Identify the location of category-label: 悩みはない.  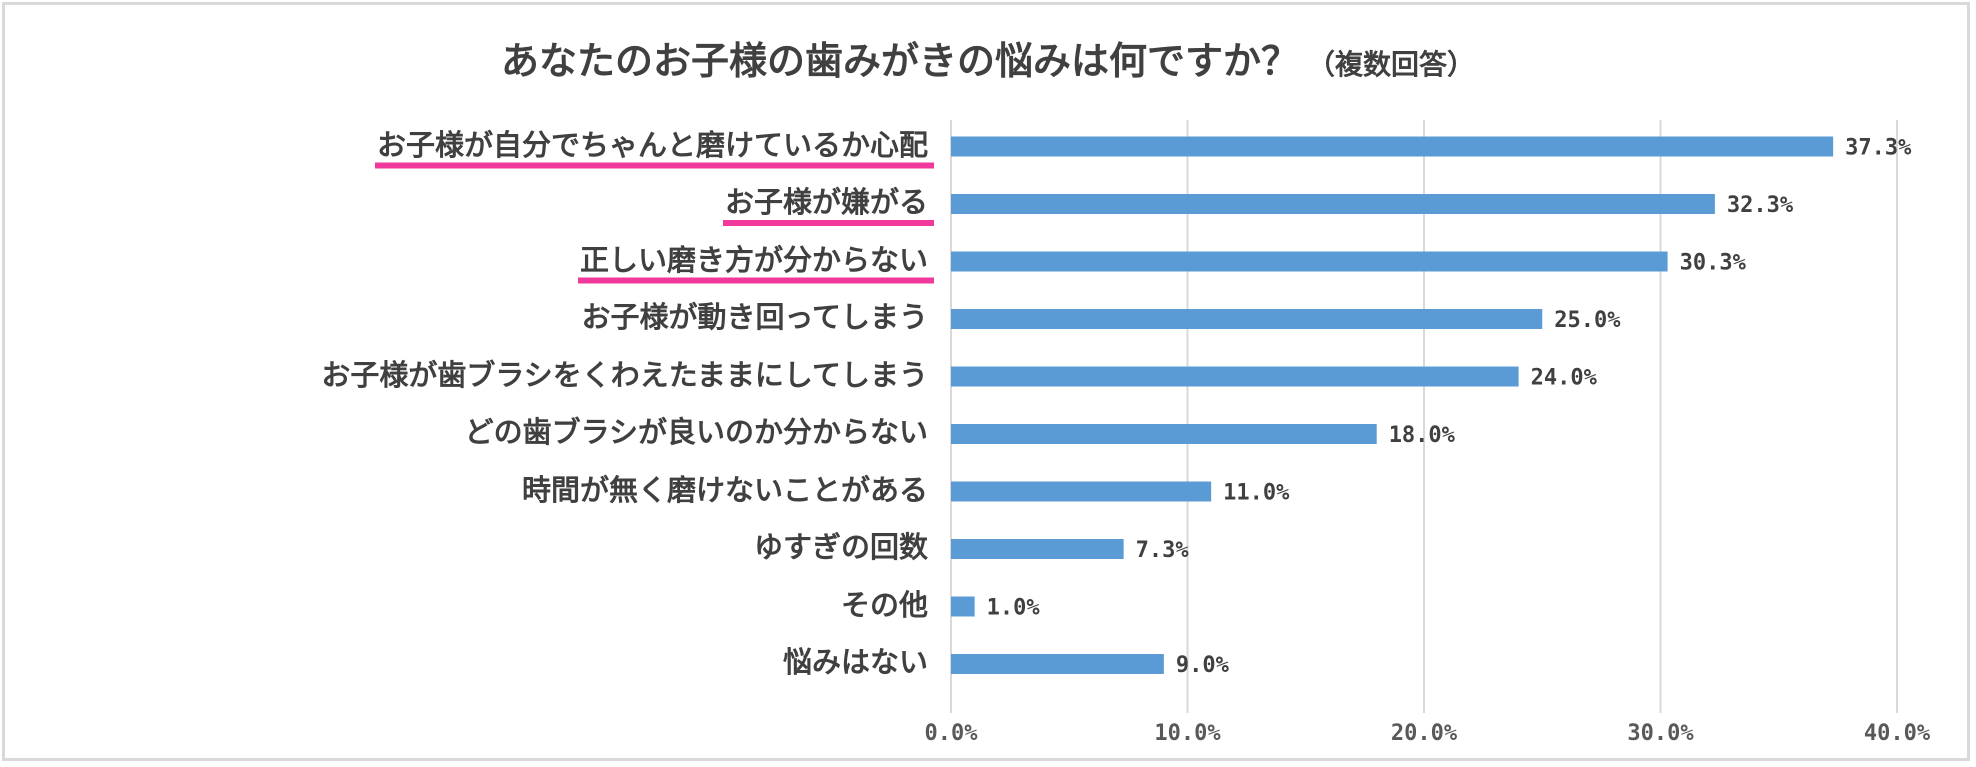
(855, 662).